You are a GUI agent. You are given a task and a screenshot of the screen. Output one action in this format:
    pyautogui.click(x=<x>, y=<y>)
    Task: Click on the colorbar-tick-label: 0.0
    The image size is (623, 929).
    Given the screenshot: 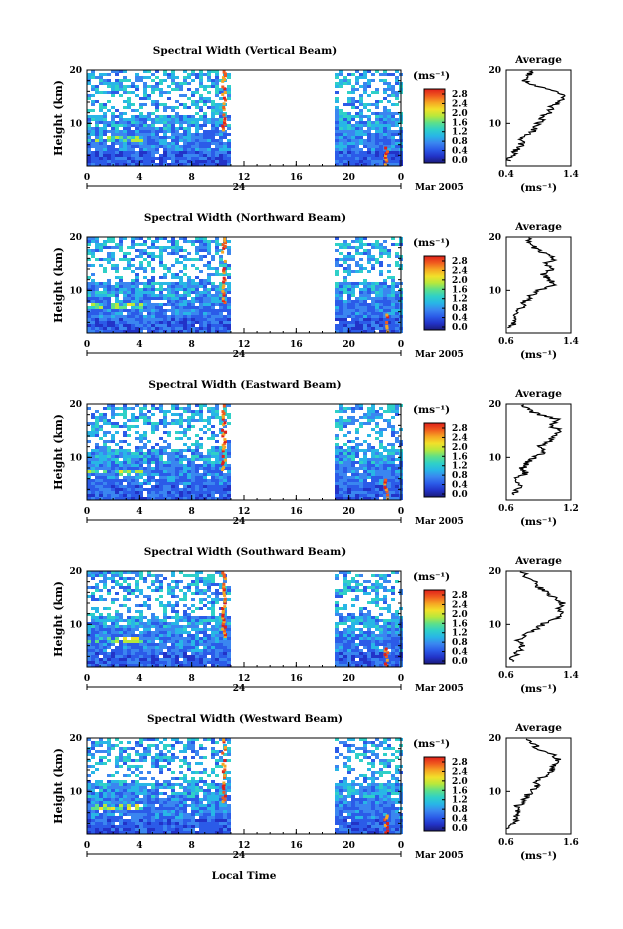 What is the action you would take?
    pyautogui.click(x=460, y=161)
    